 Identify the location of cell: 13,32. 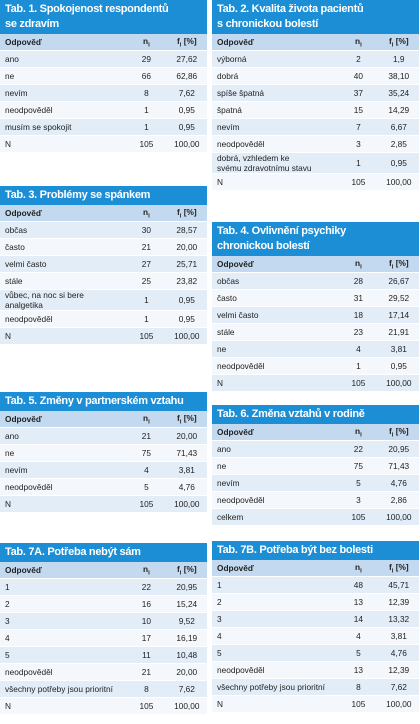
(399, 619).